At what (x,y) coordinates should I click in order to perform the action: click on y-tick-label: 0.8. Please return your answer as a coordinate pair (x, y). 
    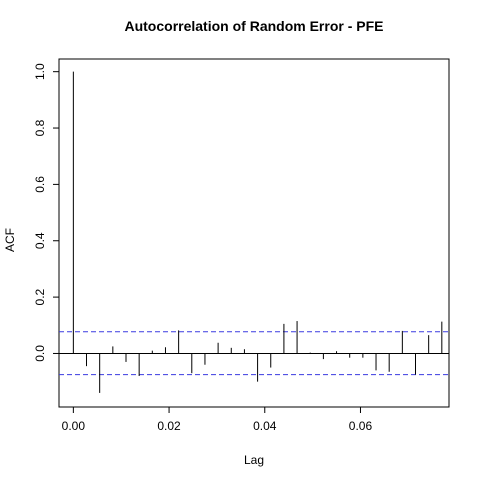
    Looking at the image, I should click on (40, 127).